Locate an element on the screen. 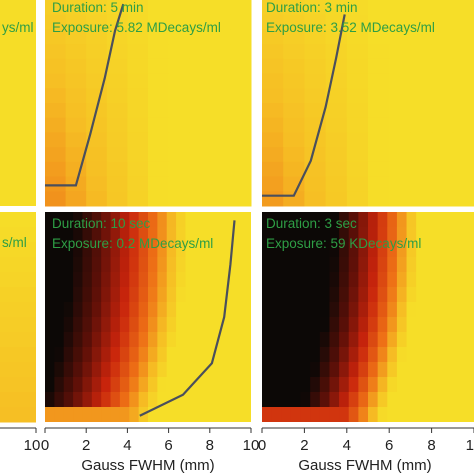  annotation-duration: Duration: 3 min is located at coordinates (312, 7).